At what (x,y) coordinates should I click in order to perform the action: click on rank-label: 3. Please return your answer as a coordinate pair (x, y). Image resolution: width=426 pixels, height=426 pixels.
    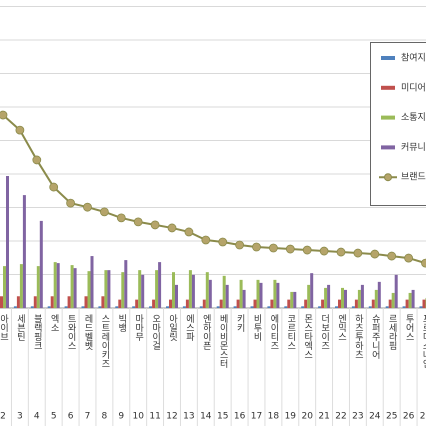
    Looking at the image, I should click on (20, 417).